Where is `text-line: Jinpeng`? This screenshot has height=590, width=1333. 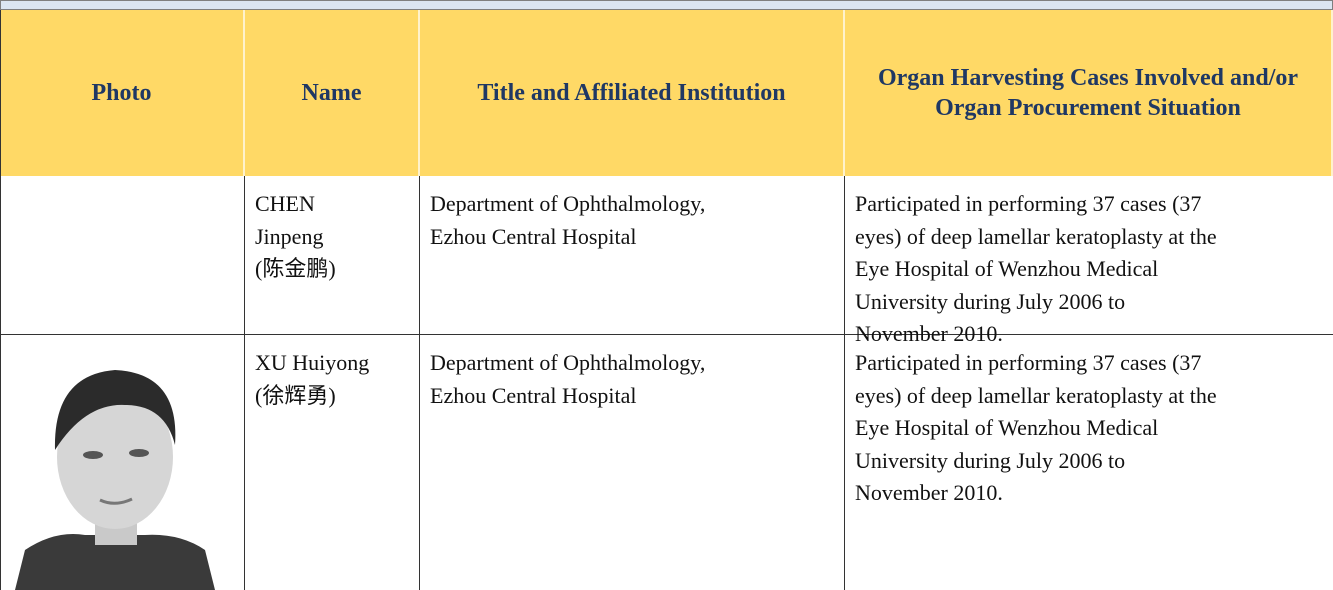
text-line: Jinpeng is located at coordinates (289, 236).